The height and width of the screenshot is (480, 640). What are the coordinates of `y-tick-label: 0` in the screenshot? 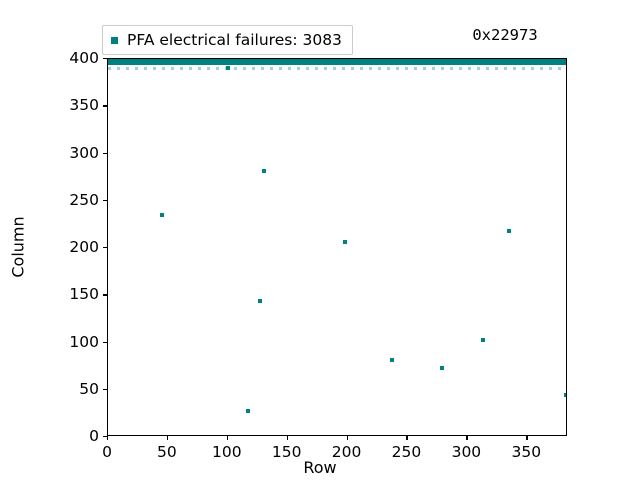 It's located at (94, 436).